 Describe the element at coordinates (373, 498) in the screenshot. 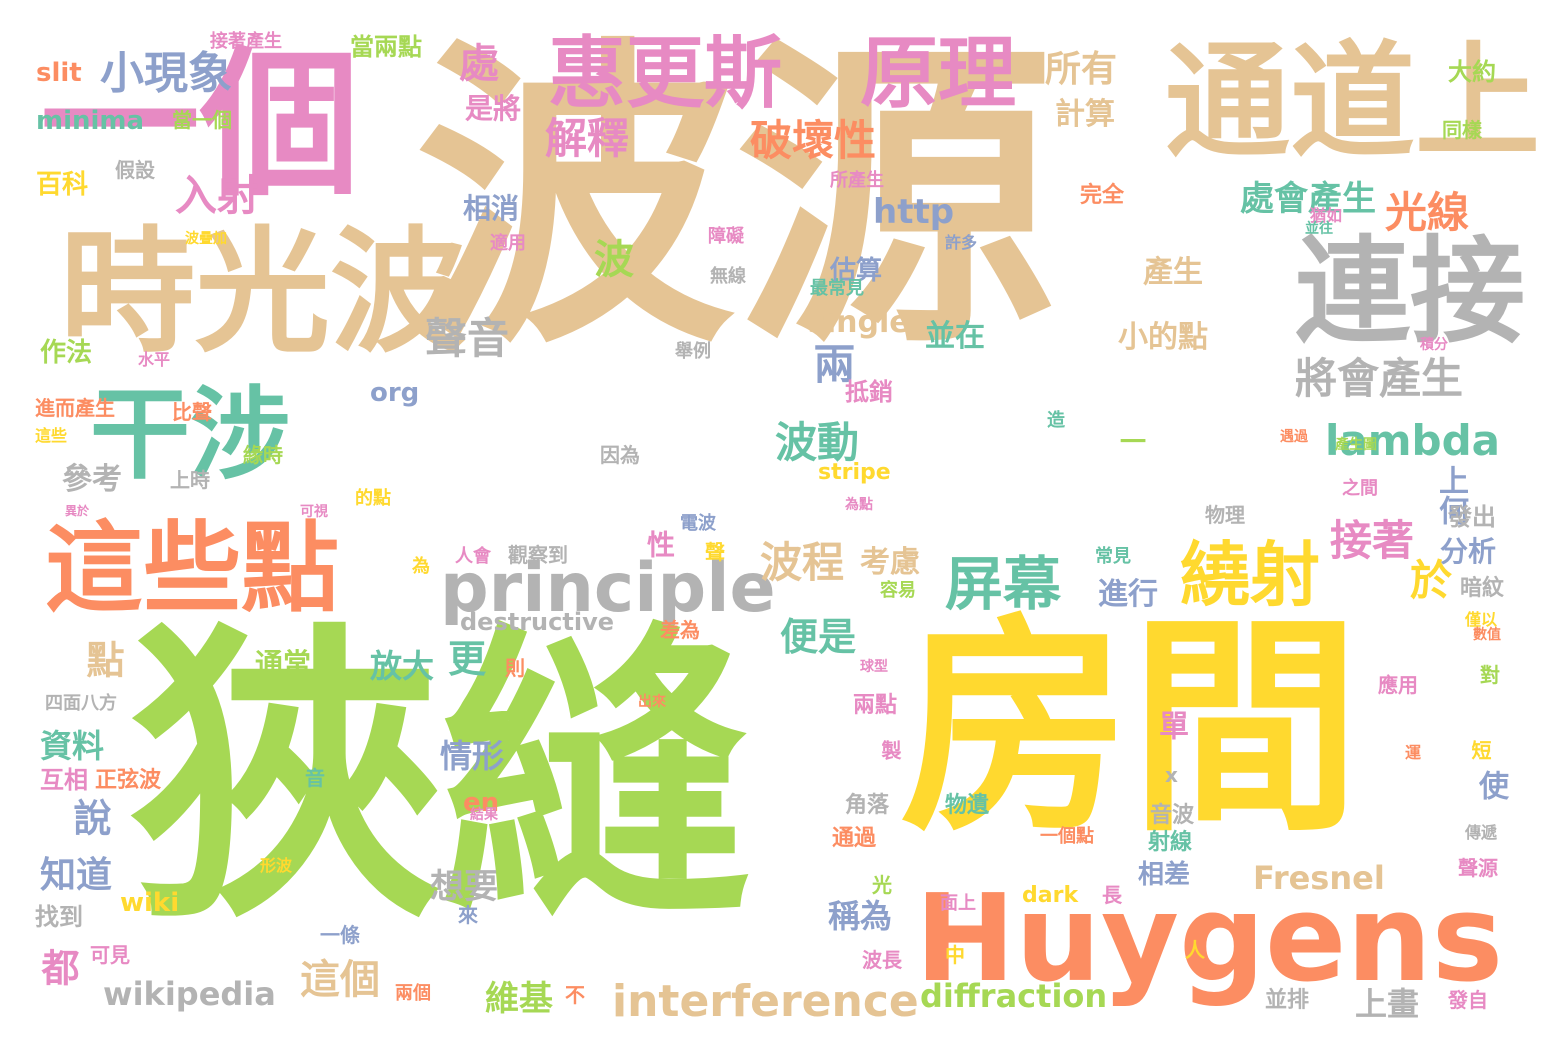

I see `word-cloud-word: 的點` at that location.